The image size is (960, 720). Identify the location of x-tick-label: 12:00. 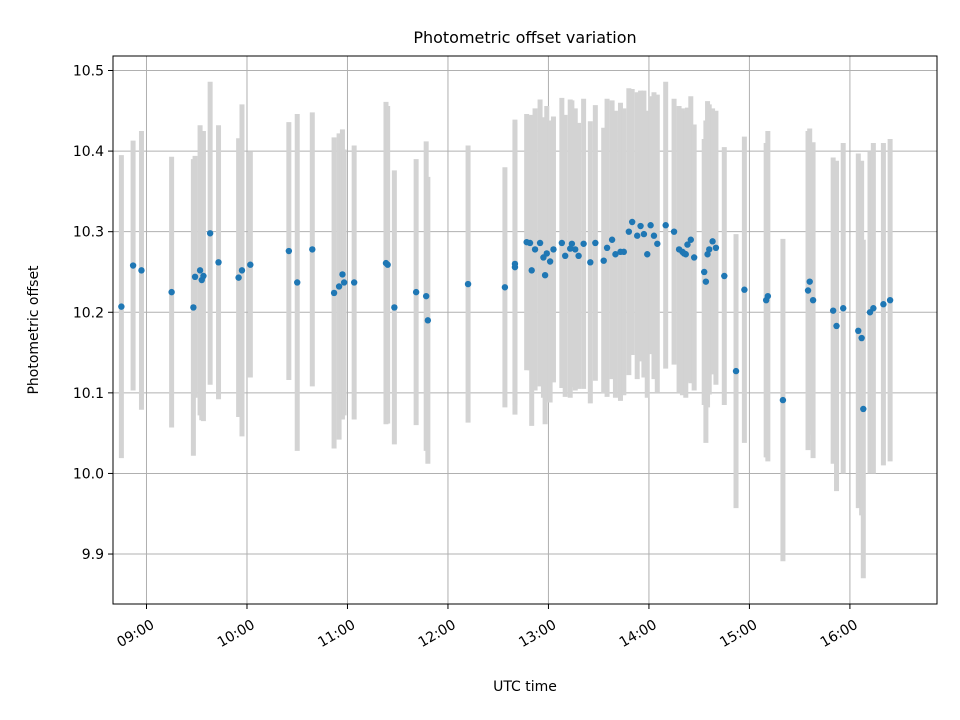
(437, 634).